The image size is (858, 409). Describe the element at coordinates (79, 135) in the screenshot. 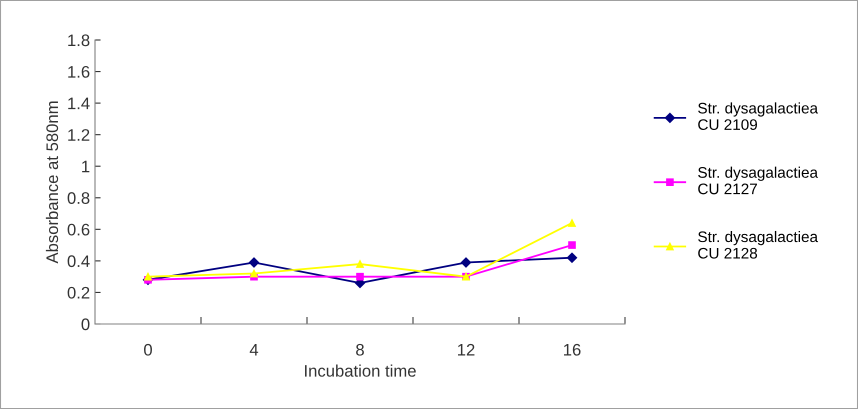

I see `y-tick-label: 1.2` at that location.